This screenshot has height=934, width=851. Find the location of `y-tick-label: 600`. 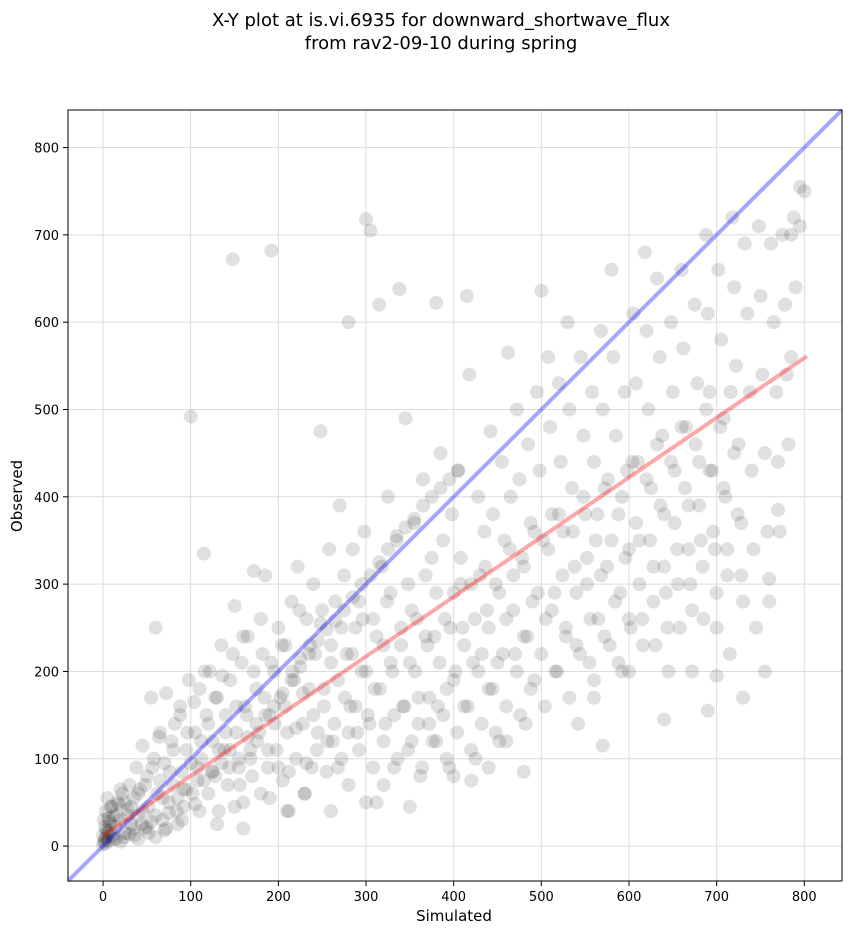

y-tick-label: 600 is located at coordinates (46, 323).